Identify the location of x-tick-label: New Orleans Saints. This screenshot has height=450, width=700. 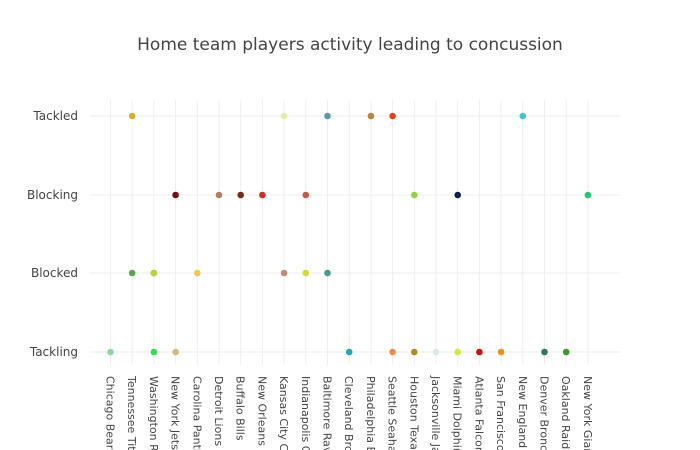
(261, 413).